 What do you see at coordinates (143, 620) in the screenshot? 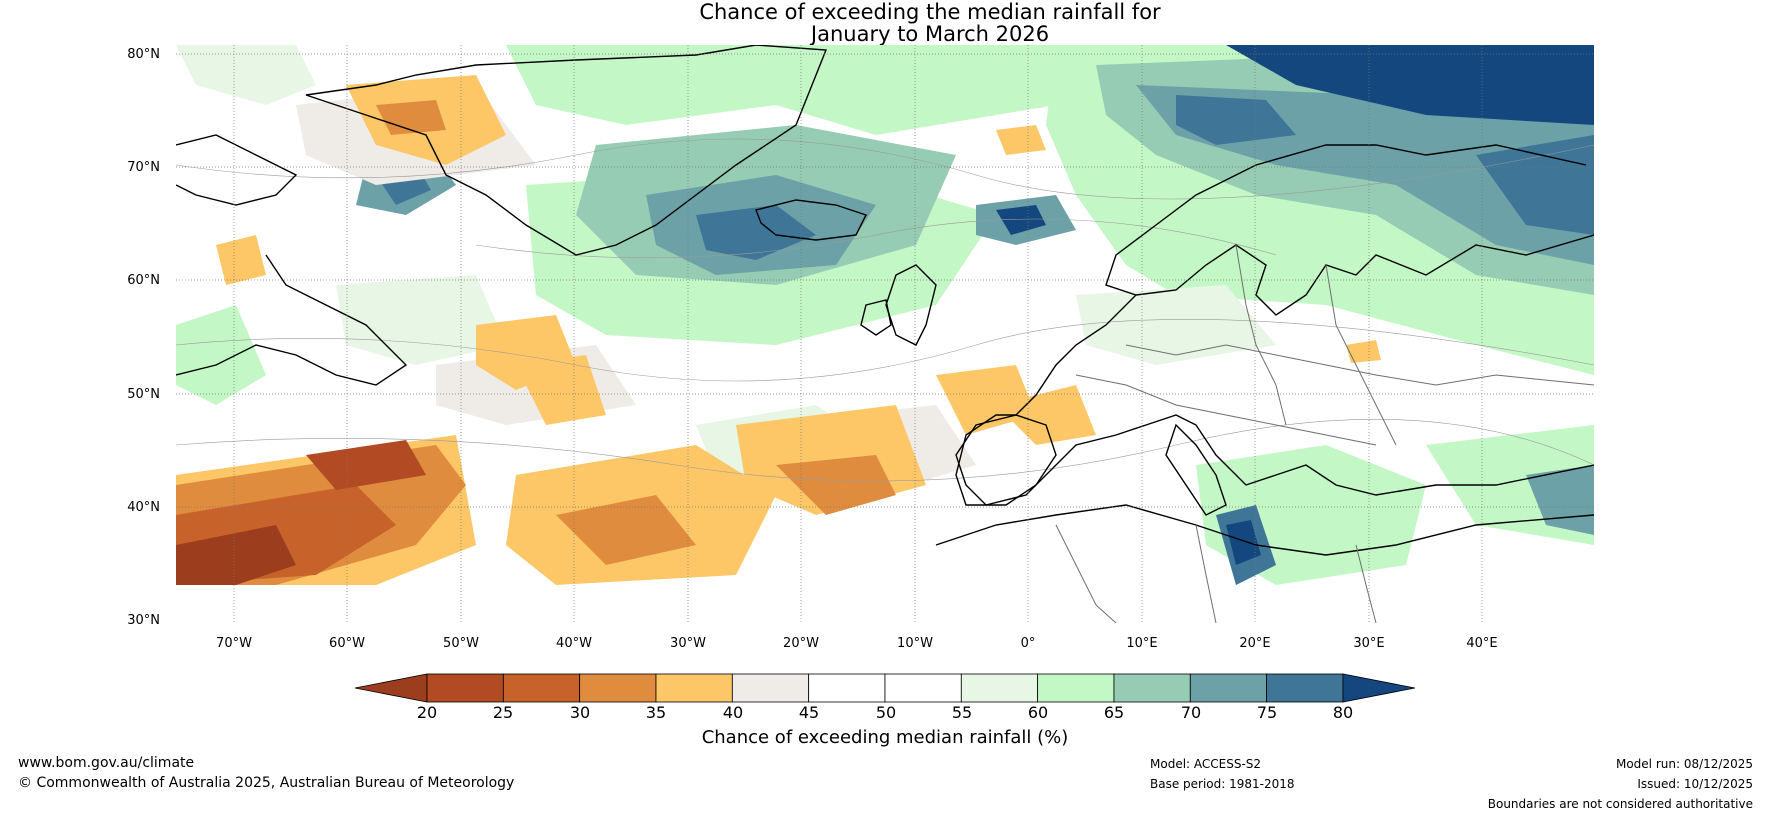
I see `latitude-label: 30°N` at bounding box center [143, 620].